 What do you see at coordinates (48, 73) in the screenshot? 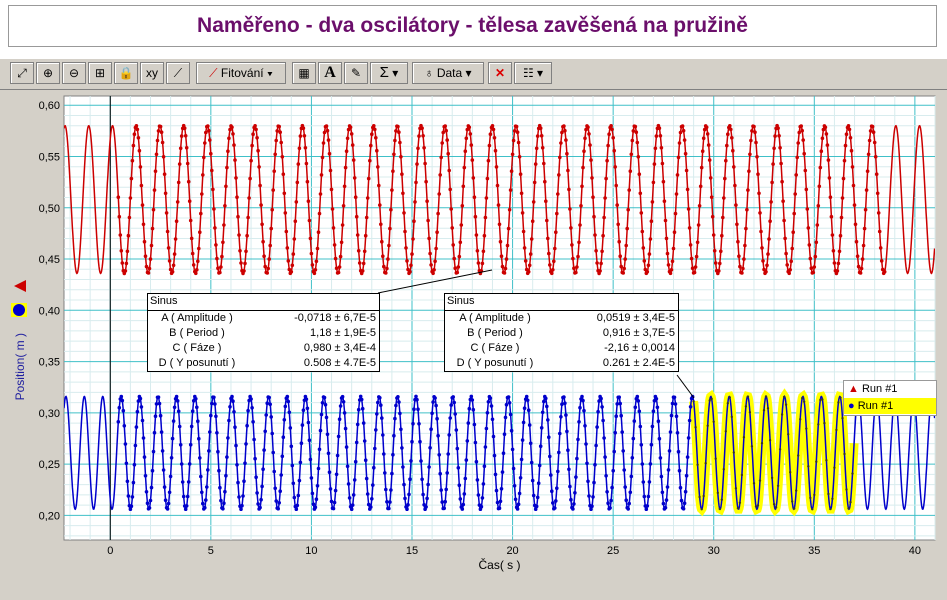
I see `zoom-in-button: ⊕` at bounding box center [48, 73].